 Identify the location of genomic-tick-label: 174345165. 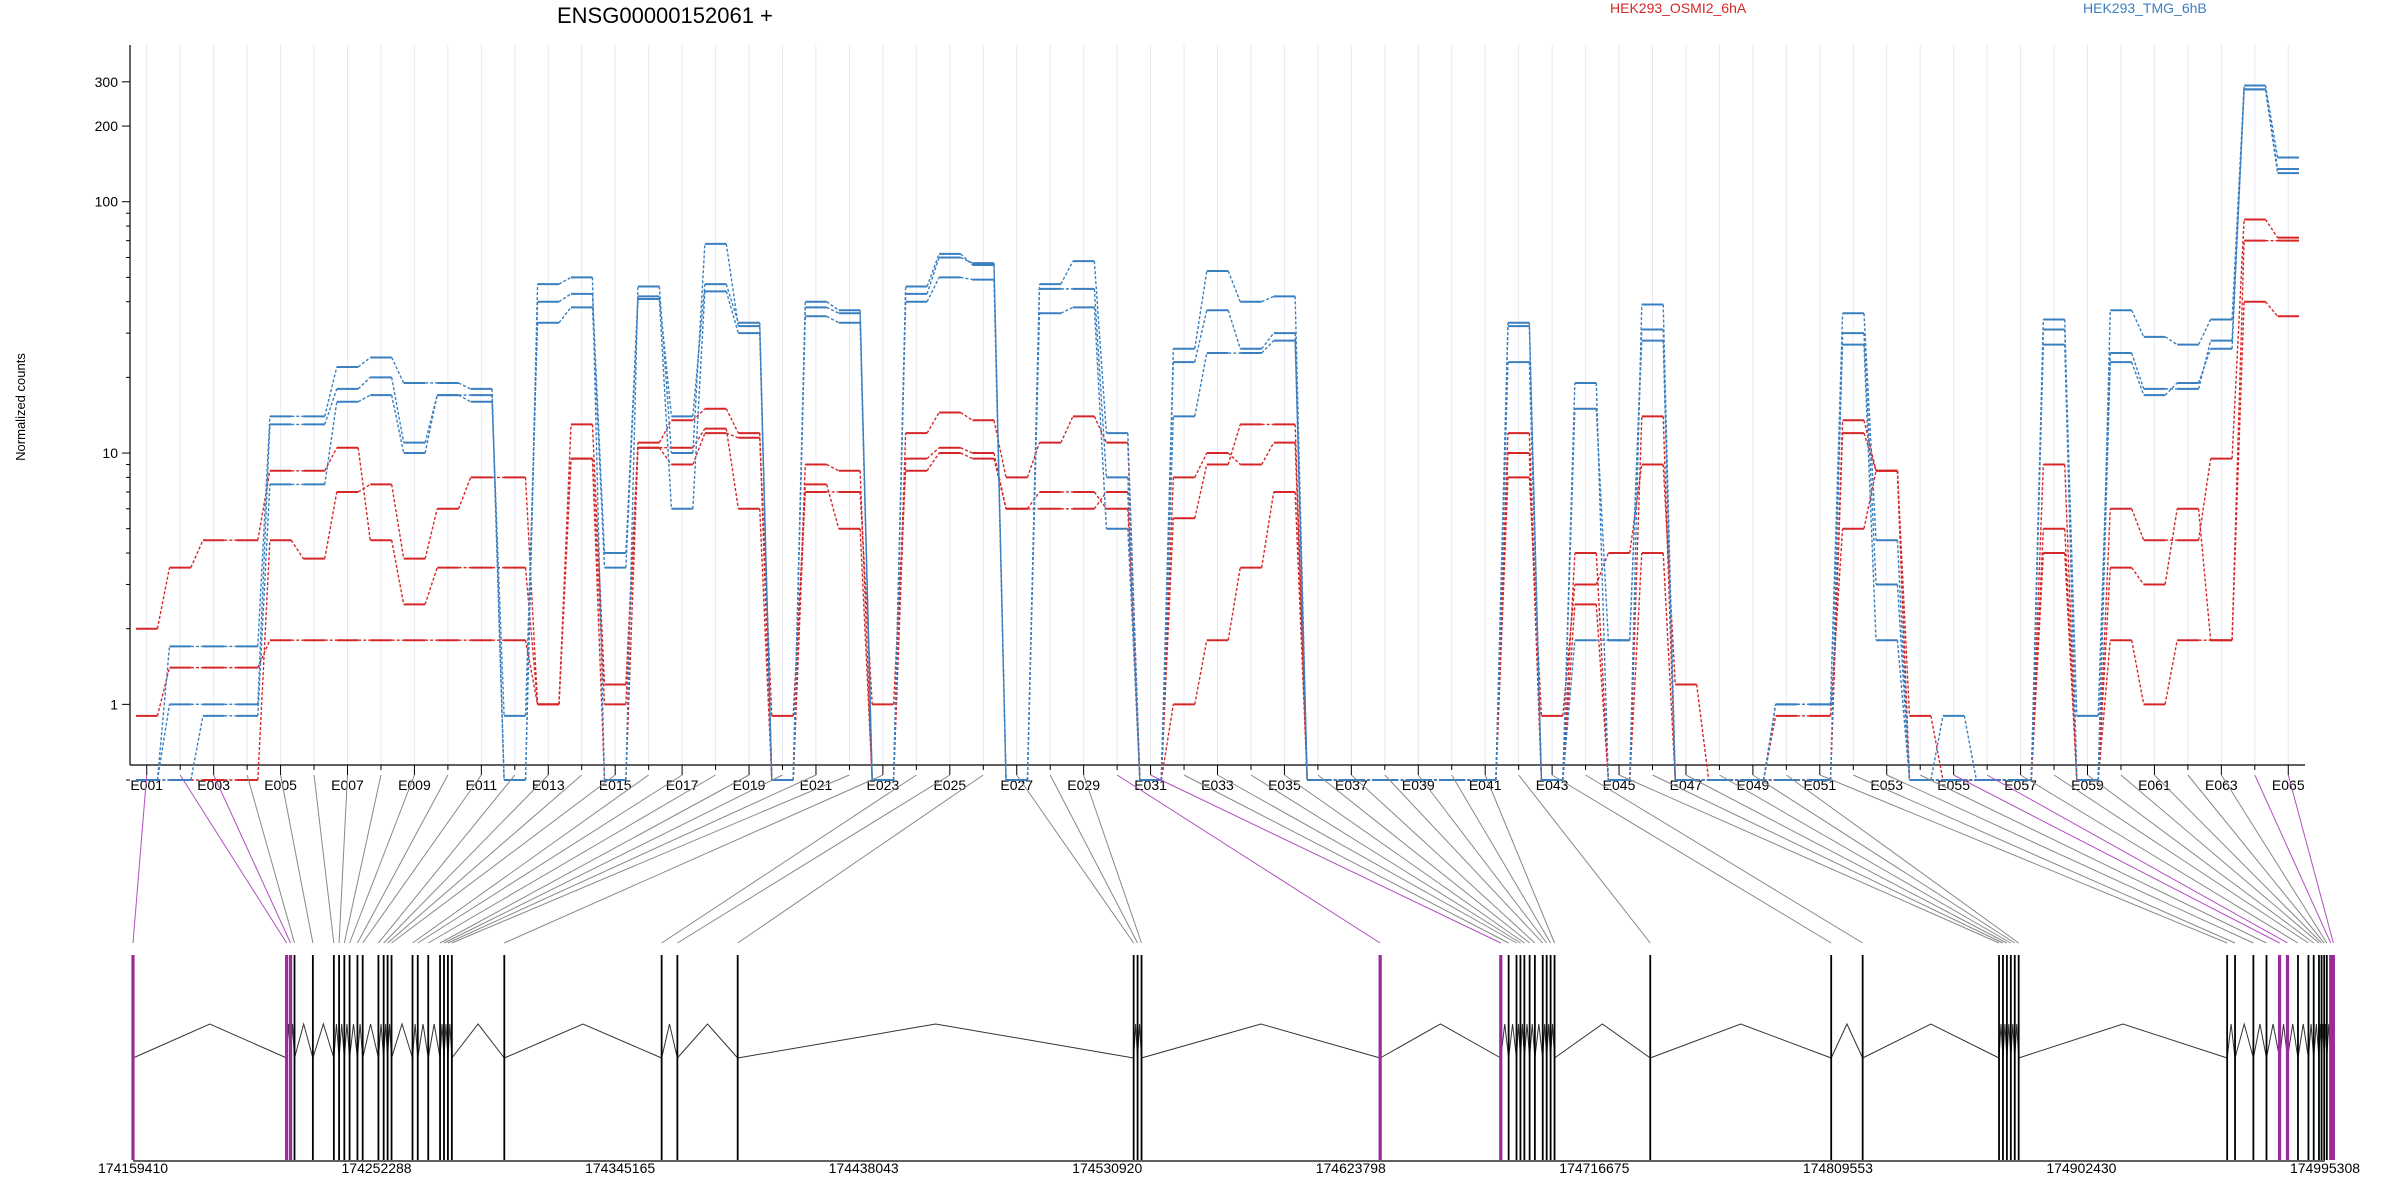
(620, 1168).